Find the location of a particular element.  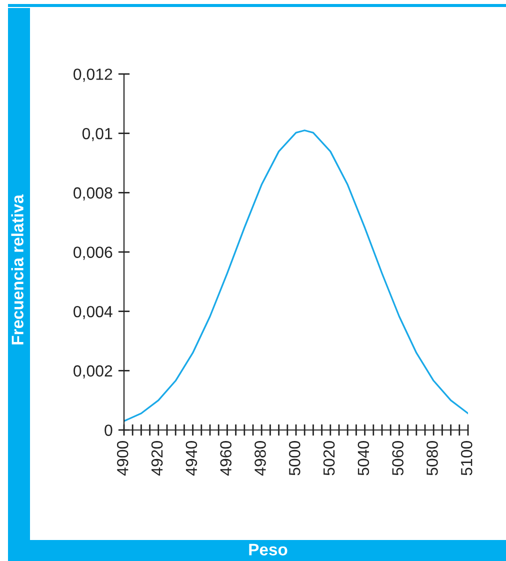

y-tick-label: 0,01 is located at coordinates (97, 135).